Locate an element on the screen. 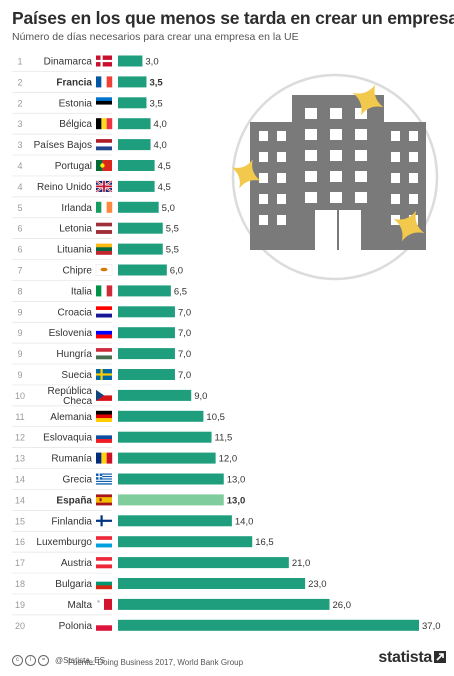 This screenshot has height=676, width=454. chart-row: 2 Francia 3,5 is located at coordinates (87, 79).